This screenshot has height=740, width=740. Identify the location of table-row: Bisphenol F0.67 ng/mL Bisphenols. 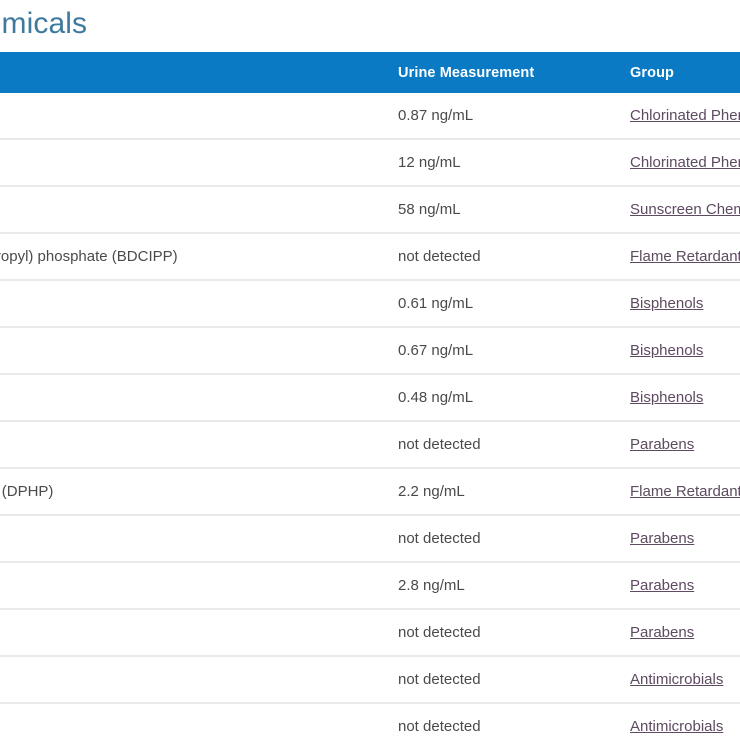
(370, 351).